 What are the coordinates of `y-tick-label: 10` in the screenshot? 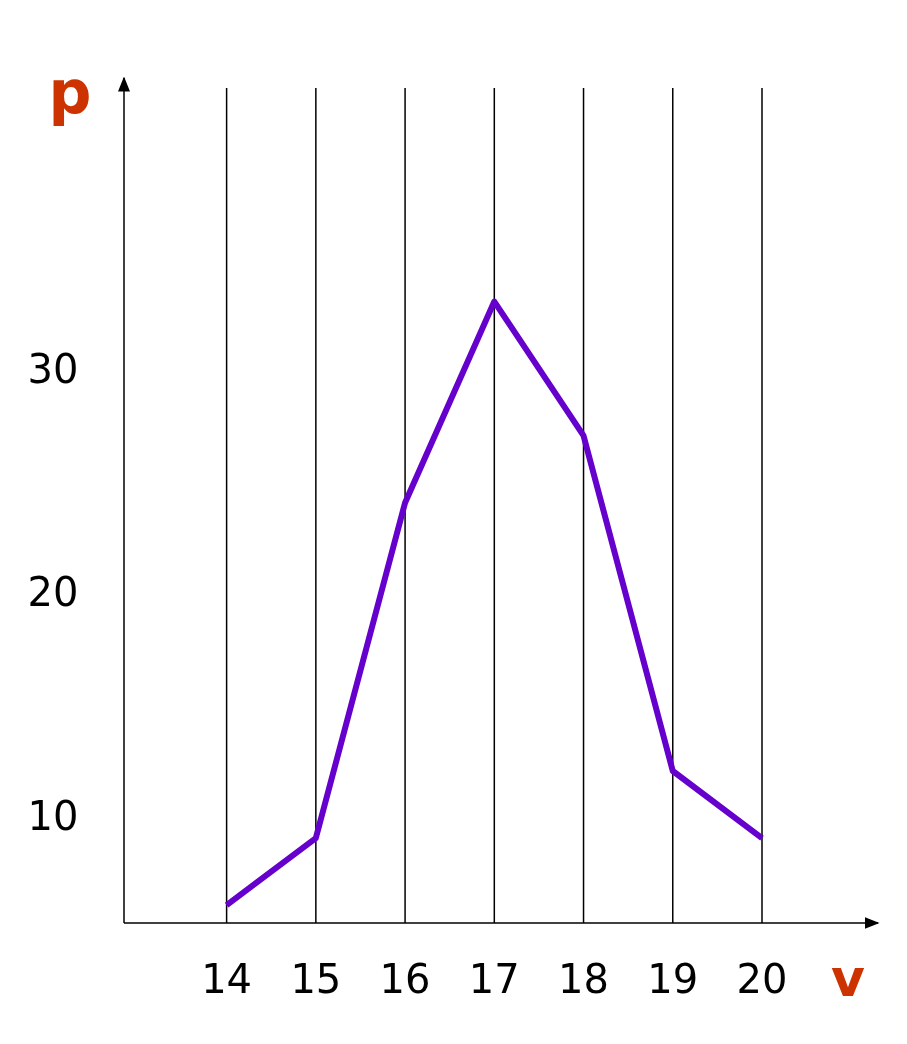 It's located at (53, 815).